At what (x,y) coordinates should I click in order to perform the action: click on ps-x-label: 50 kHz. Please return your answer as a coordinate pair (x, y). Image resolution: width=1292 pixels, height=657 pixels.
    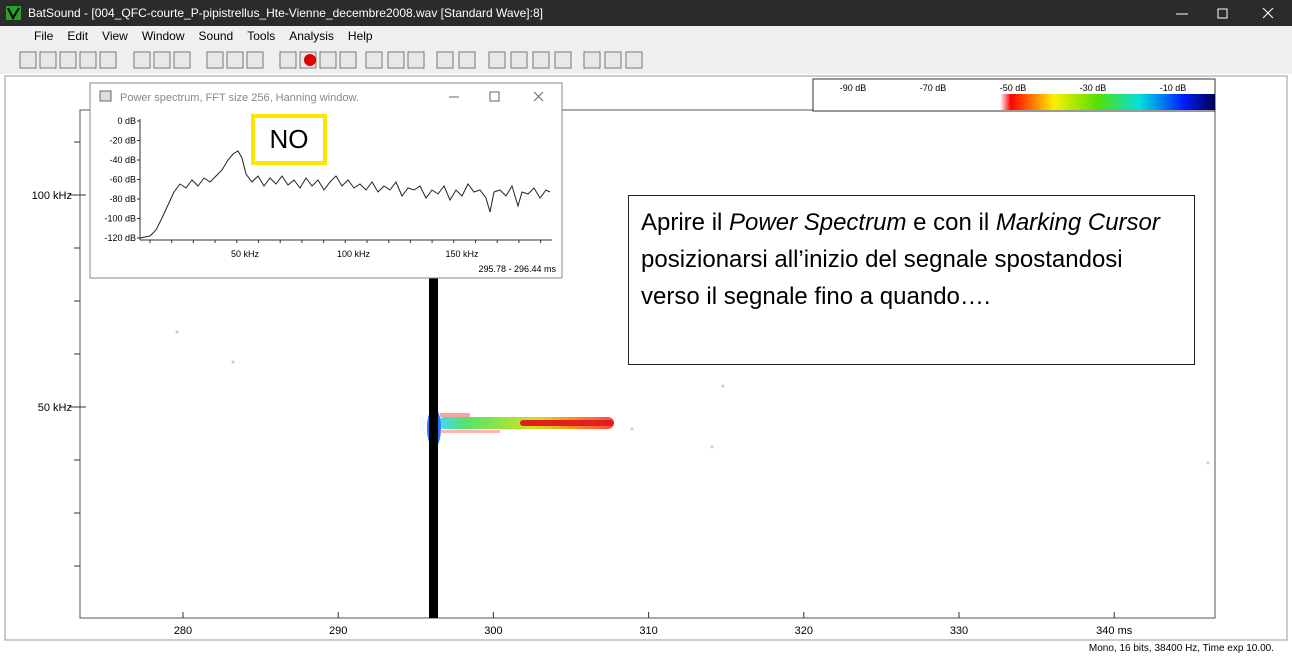
    Looking at the image, I should click on (245, 254).